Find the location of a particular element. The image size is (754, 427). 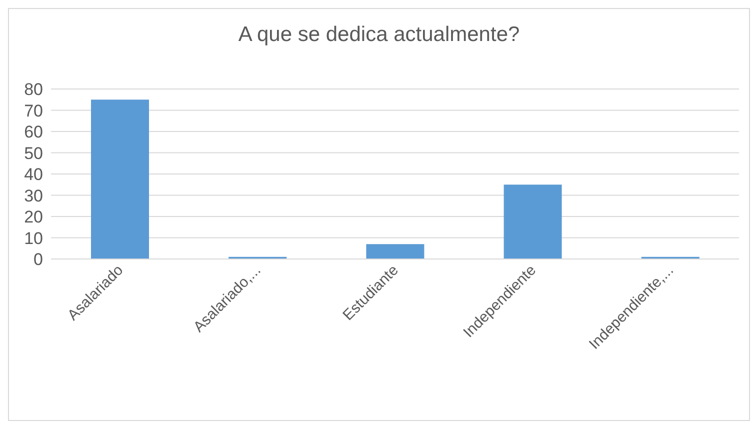

y-tick-label: 0 is located at coordinates (38, 260).